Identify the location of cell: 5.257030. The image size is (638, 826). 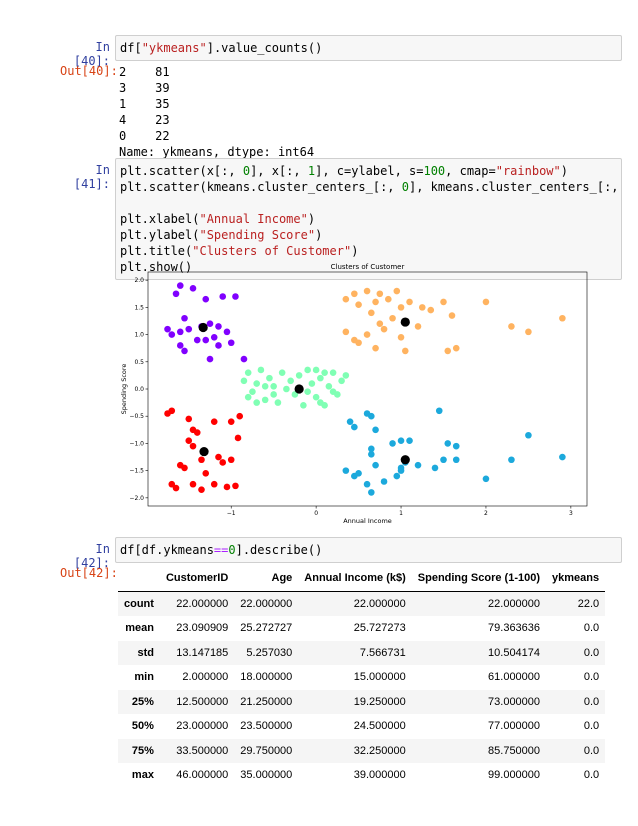
(269, 652).